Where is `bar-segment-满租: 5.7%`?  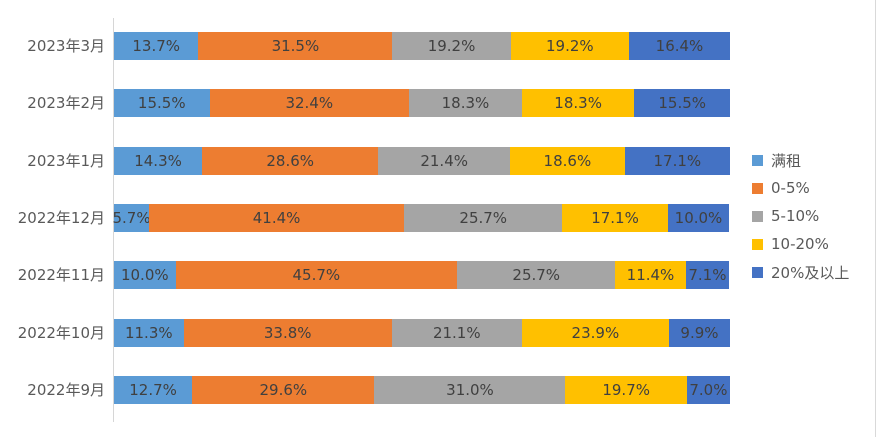
bar-segment-满租: 5.7% is located at coordinates (131, 218).